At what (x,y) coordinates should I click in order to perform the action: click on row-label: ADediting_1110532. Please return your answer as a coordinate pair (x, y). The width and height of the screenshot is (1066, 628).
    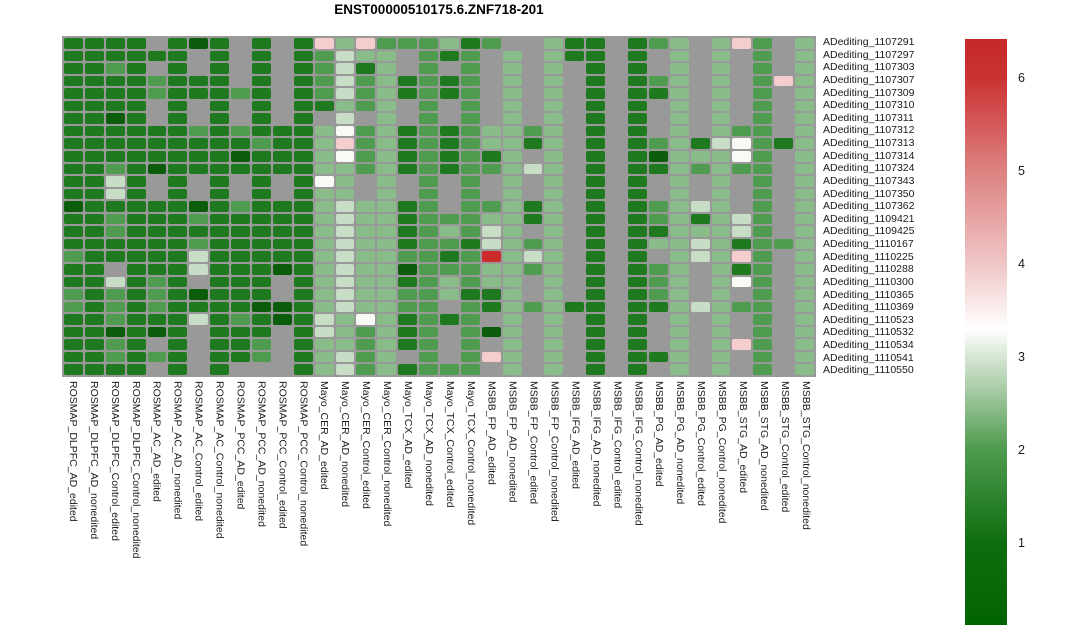
    Looking at the image, I should click on (868, 332).